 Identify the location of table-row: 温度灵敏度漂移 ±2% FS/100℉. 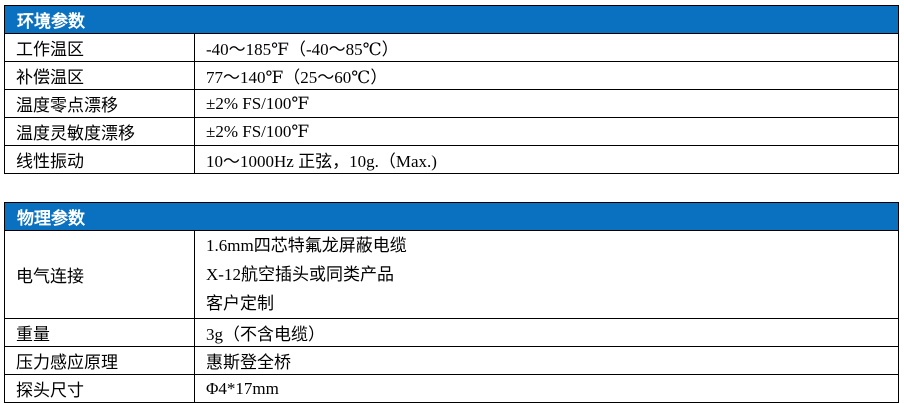
(451, 131).